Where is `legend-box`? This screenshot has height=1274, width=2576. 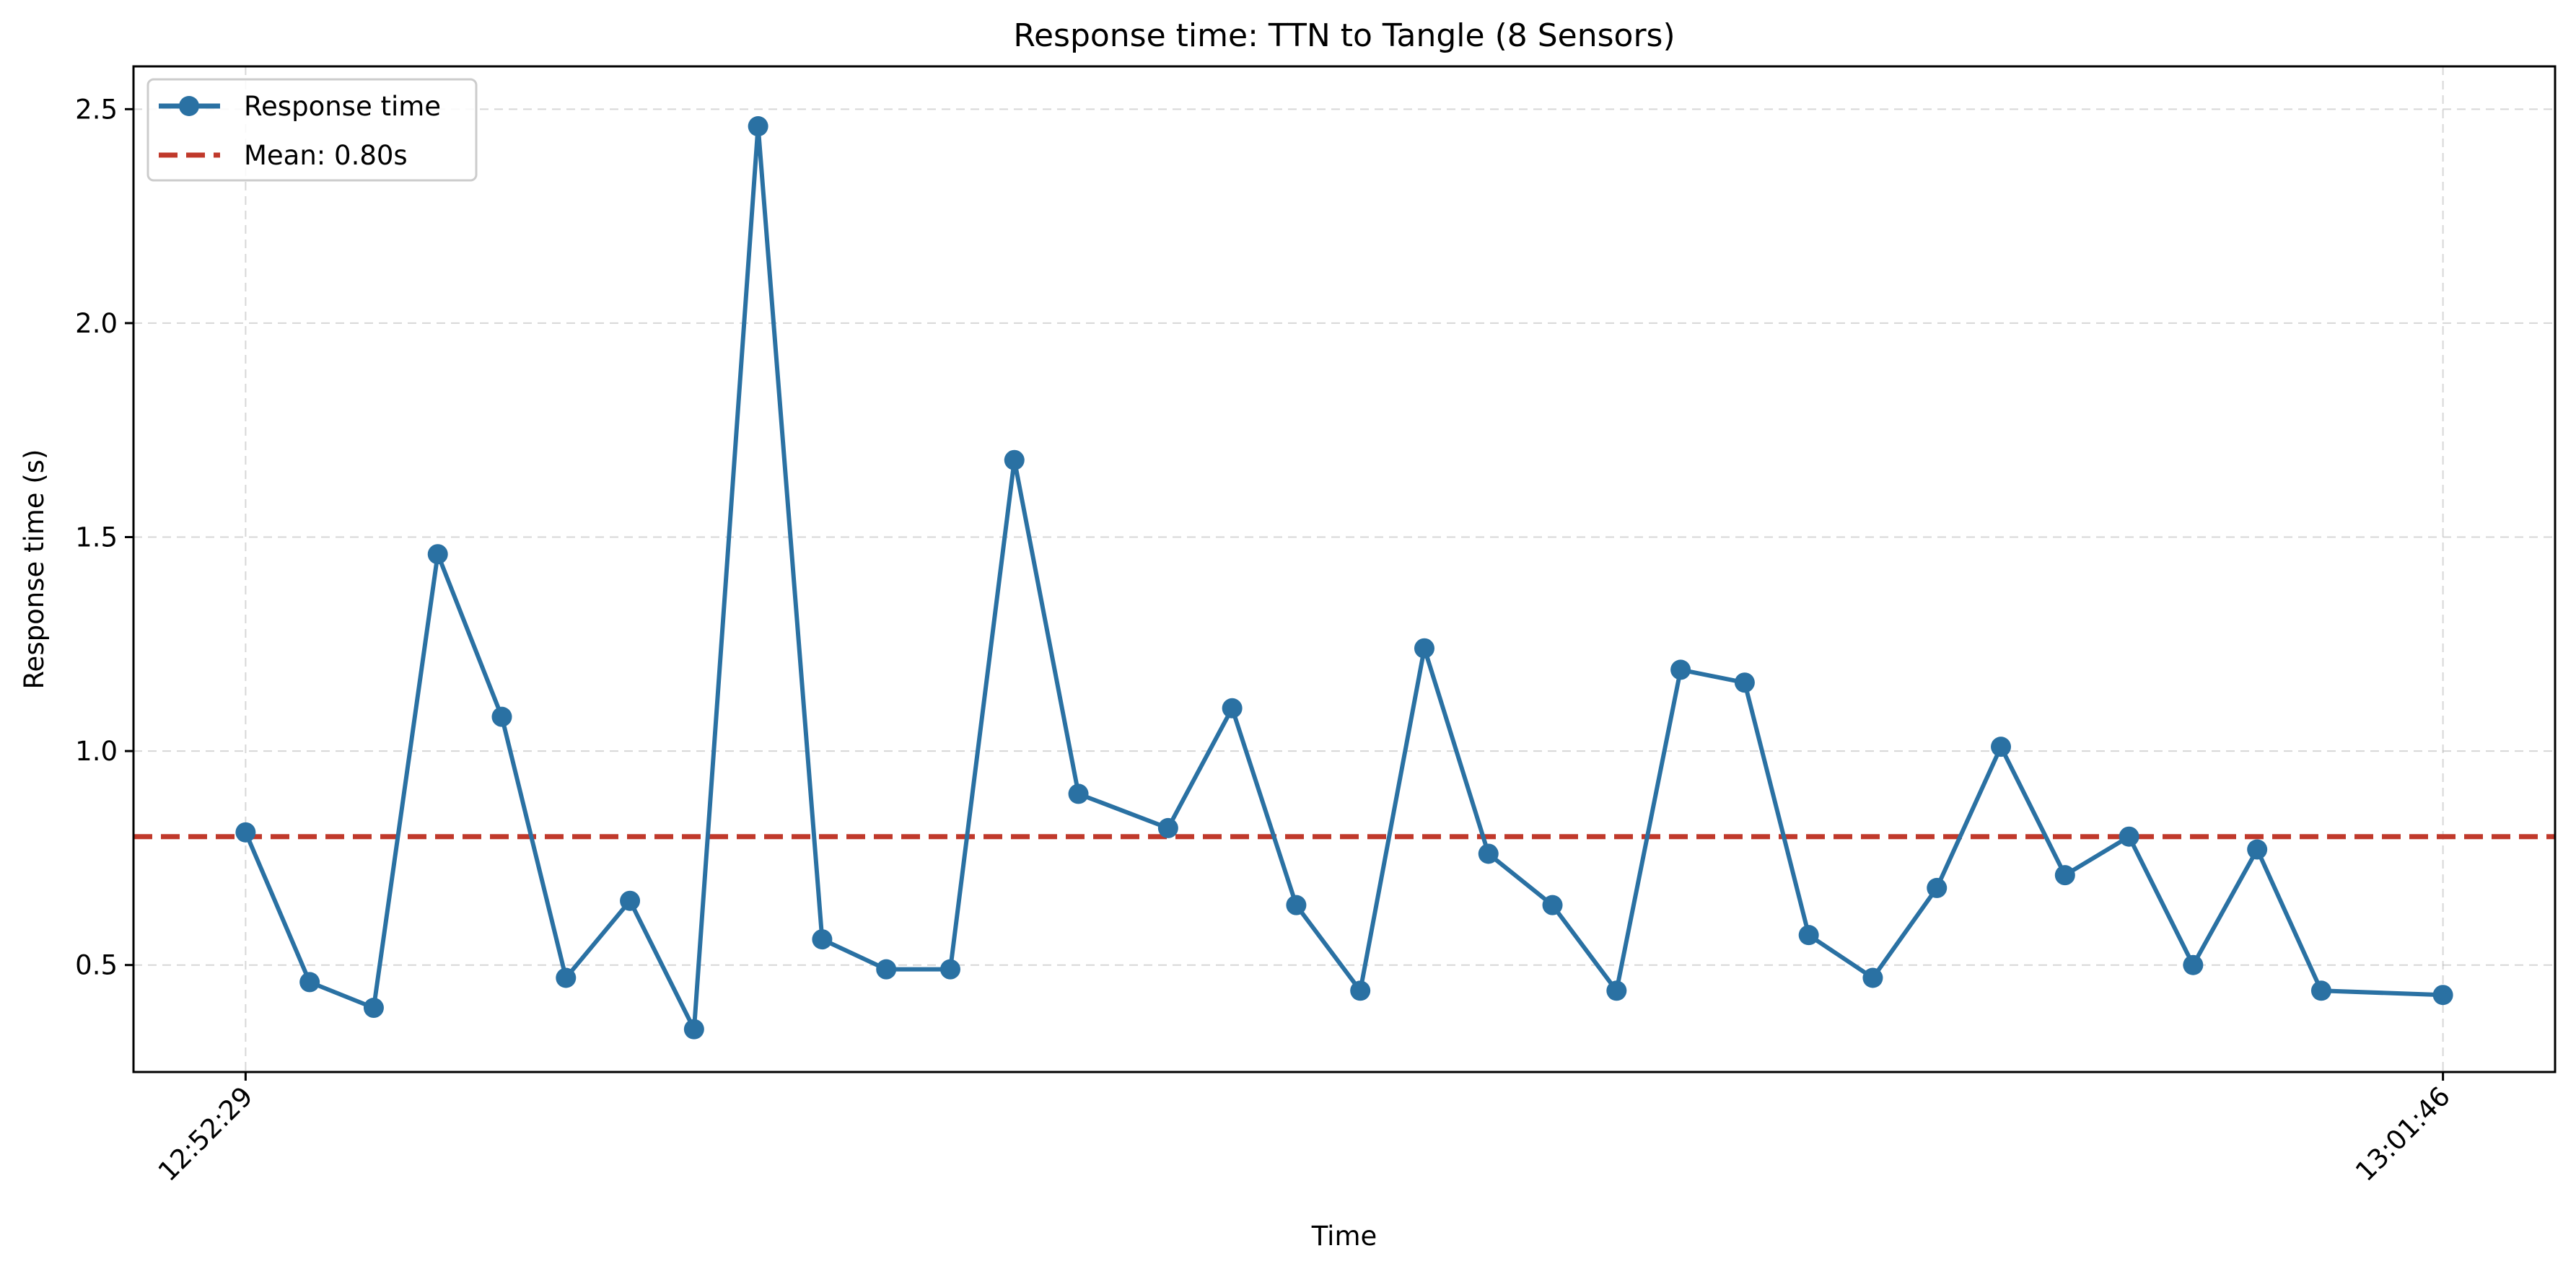 legend-box is located at coordinates (312, 130).